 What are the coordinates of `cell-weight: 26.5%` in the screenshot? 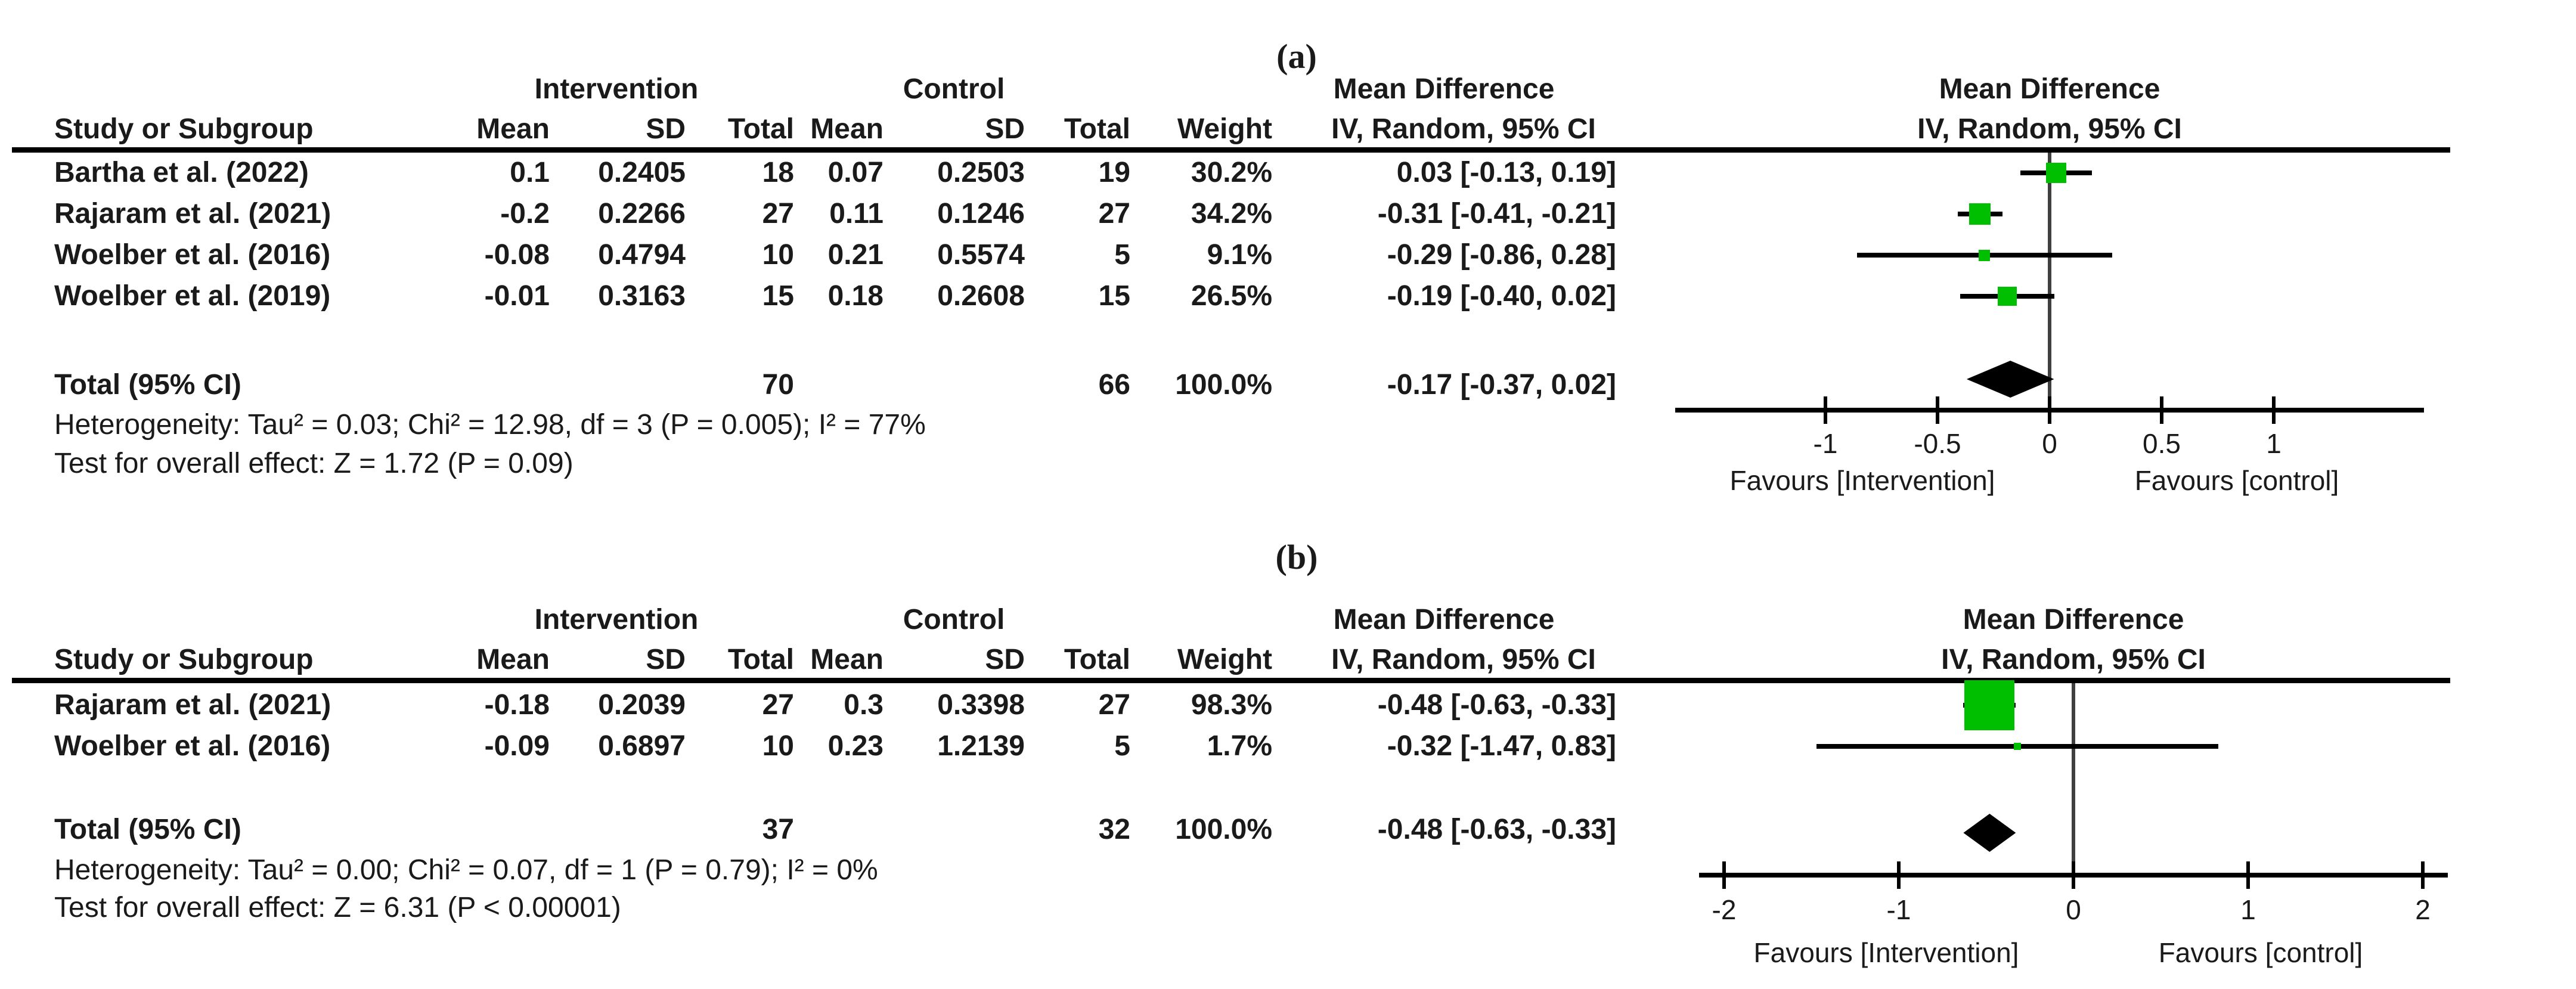 It's located at (1231, 296).